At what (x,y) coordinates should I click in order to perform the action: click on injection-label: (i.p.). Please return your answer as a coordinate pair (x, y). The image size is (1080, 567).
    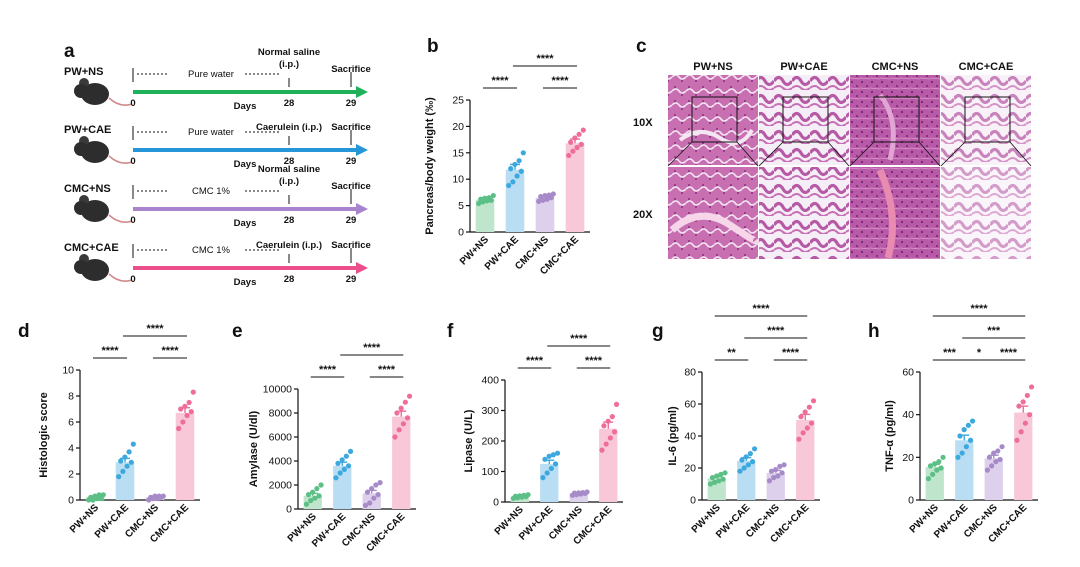
    Looking at the image, I should click on (289, 181).